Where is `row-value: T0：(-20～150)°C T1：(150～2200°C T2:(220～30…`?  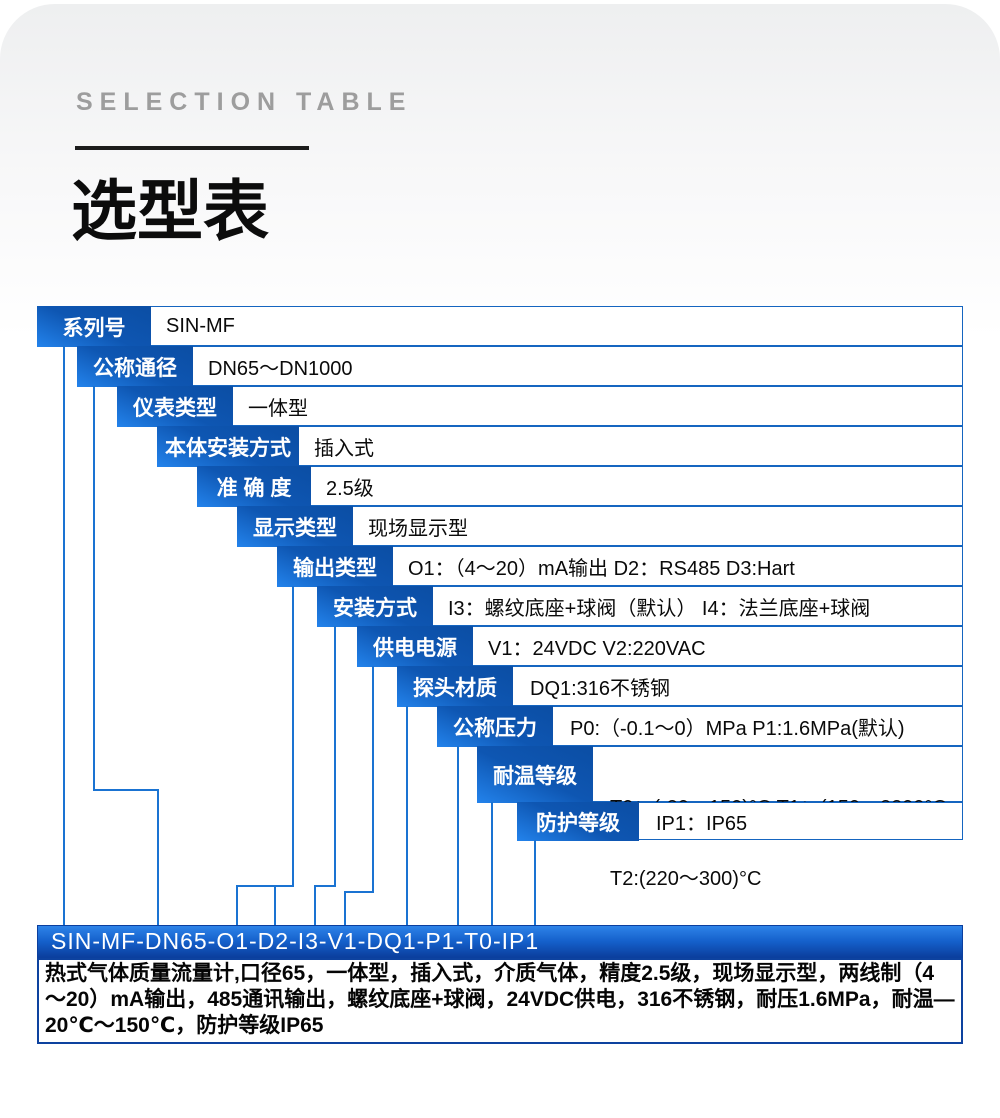
row-value: T0：(-20～150)°C T1：(150～2200°C T2:(220～30… is located at coordinates (778, 818).